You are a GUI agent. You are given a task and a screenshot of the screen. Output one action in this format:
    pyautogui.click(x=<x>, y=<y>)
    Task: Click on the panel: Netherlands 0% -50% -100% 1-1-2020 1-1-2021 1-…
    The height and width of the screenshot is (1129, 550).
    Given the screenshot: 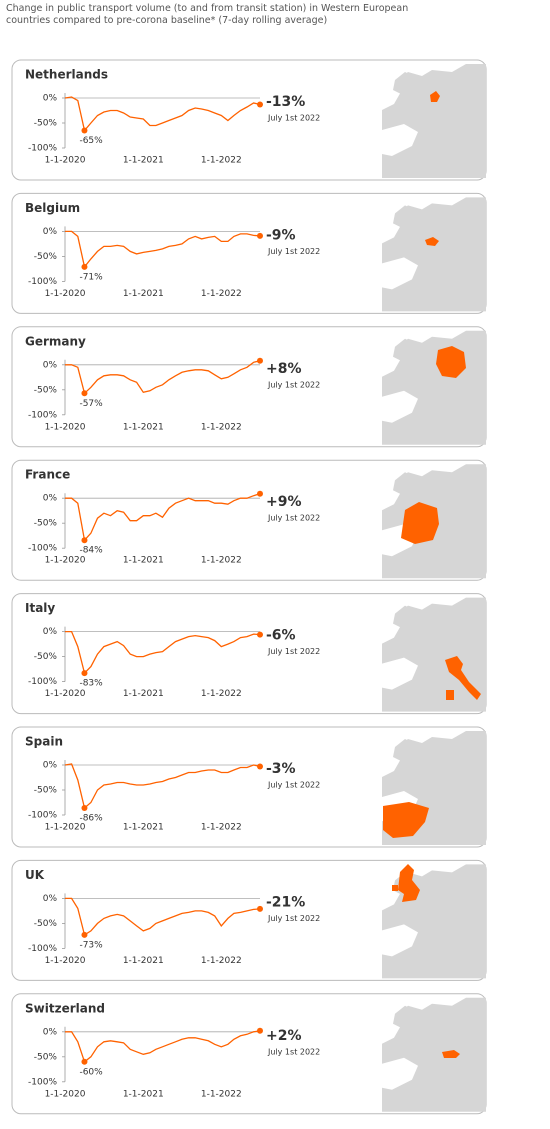 What is the action you would take?
    pyautogui.click(x=249, y=120)
    